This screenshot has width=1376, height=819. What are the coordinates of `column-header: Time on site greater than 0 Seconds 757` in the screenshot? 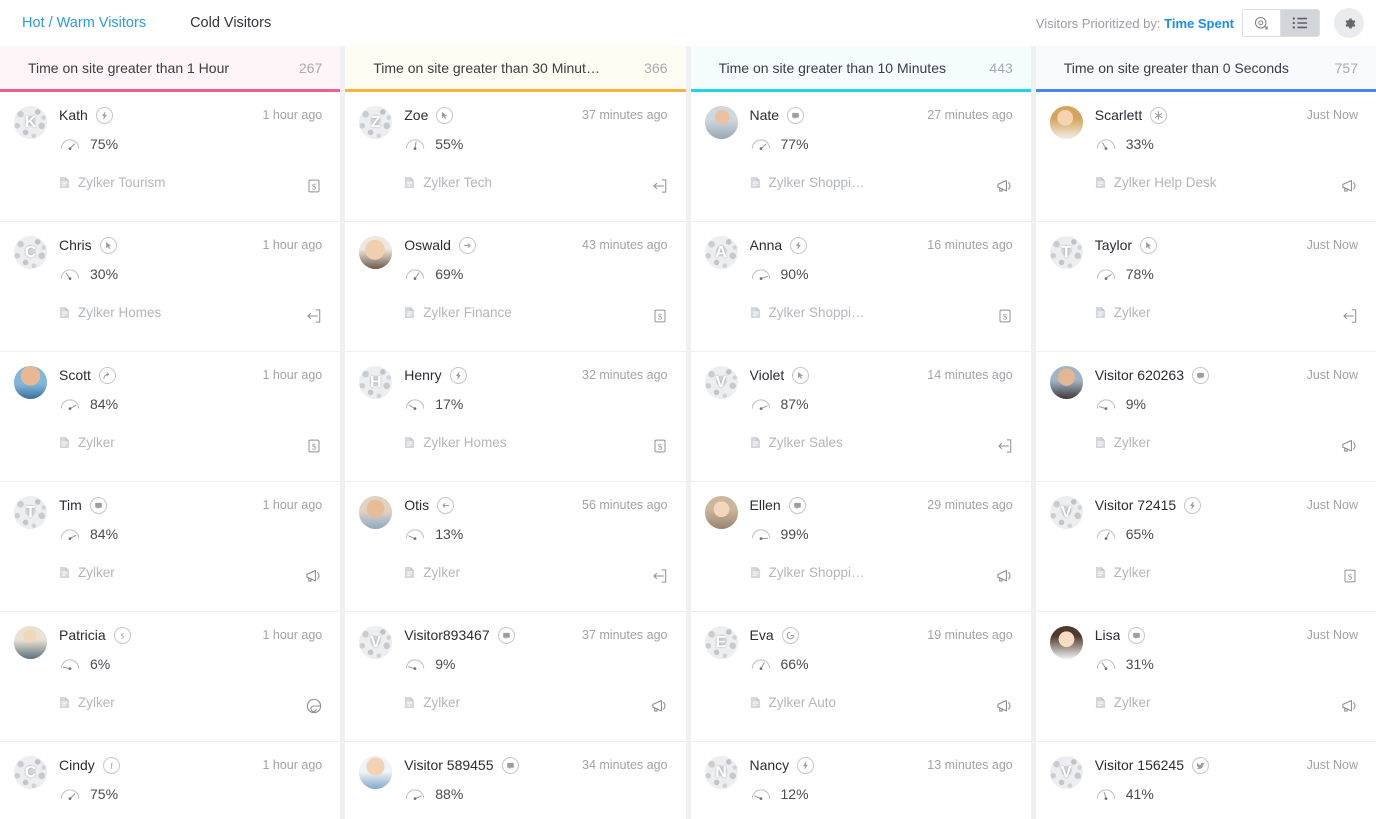 It's located at (1205, 69).